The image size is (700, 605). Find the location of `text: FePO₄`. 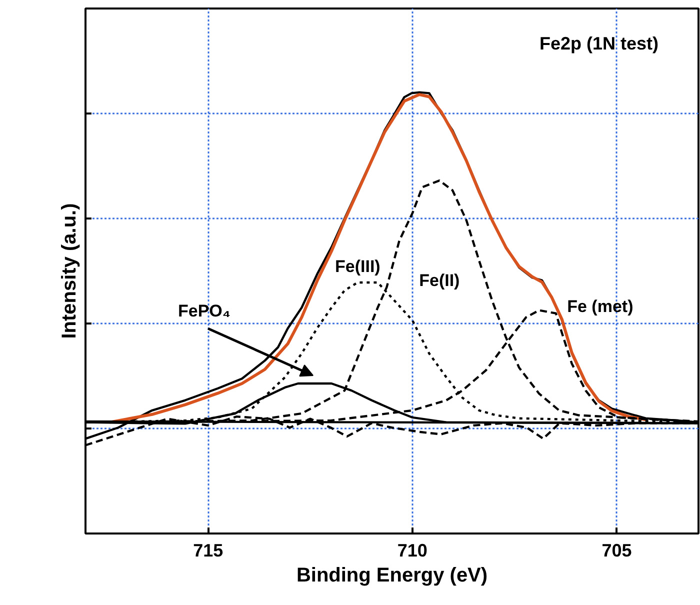

text: FePO₄ is located at coordinates (204, 311).